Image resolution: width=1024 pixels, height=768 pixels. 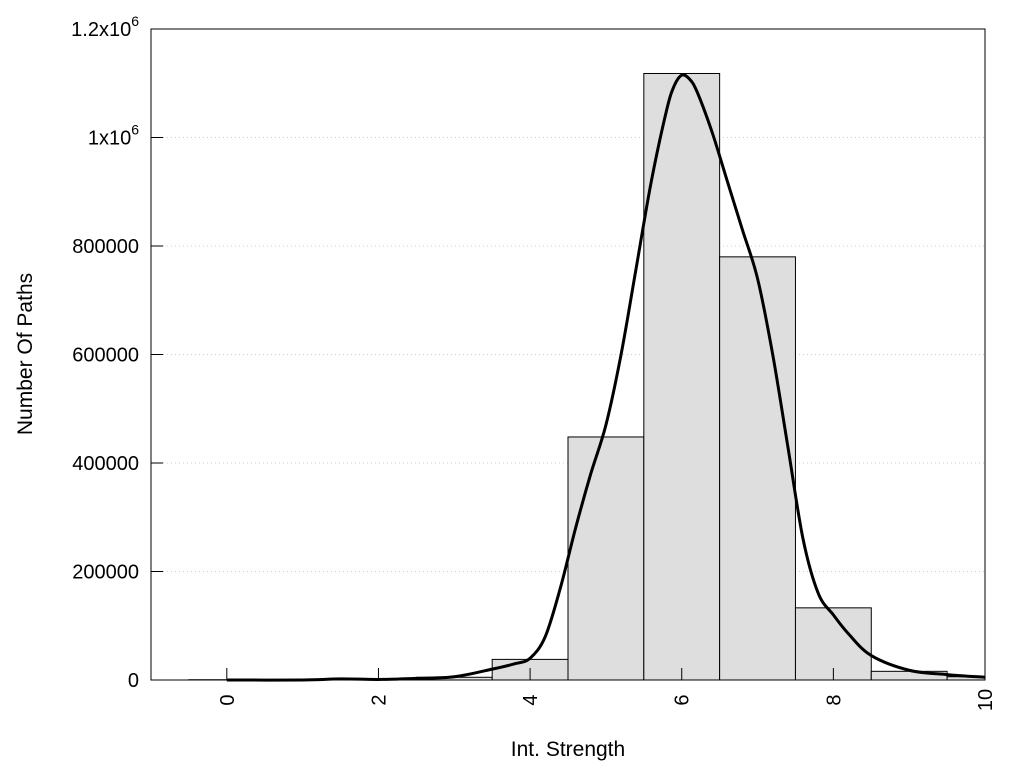 I want to click on y-tick-label-1: 200000, so click(x=105, y=573).